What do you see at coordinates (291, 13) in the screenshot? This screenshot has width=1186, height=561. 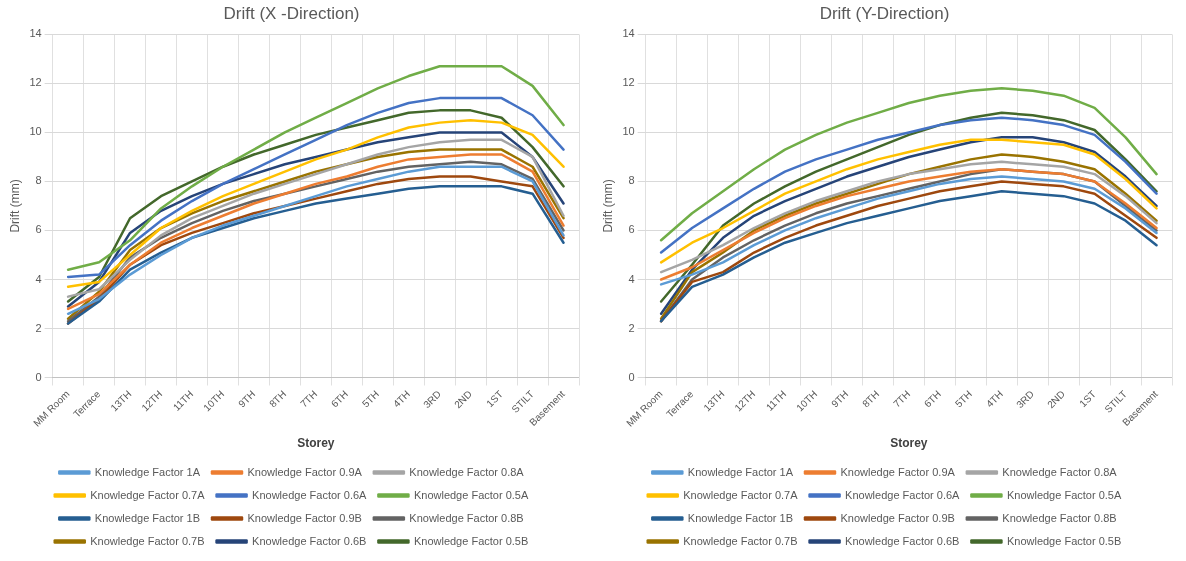 I see `chart-title: Drift (X -Direction)` at bounding box center [291, 13].